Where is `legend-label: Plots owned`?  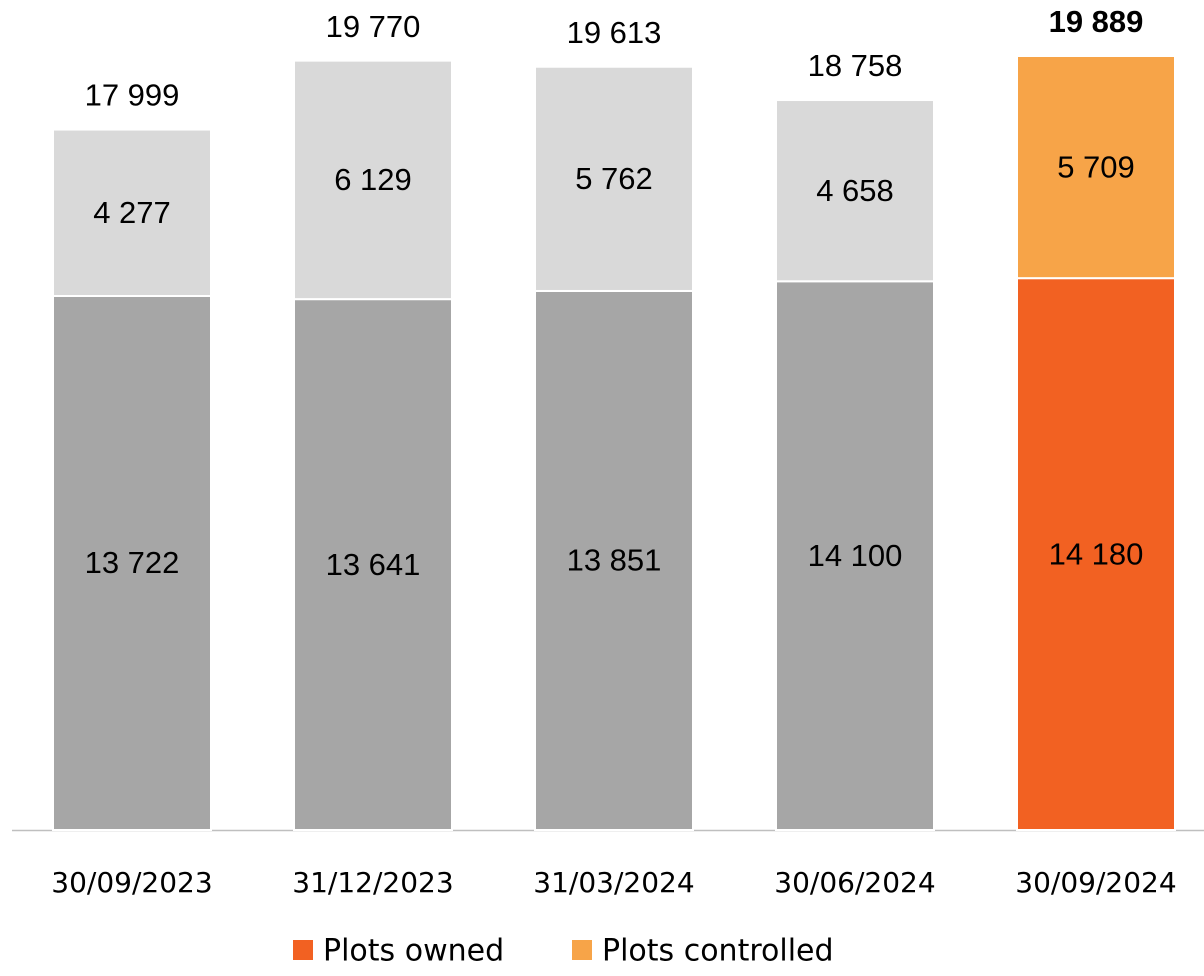 legend-label: Plots owned is located at coordinates (413, 951).